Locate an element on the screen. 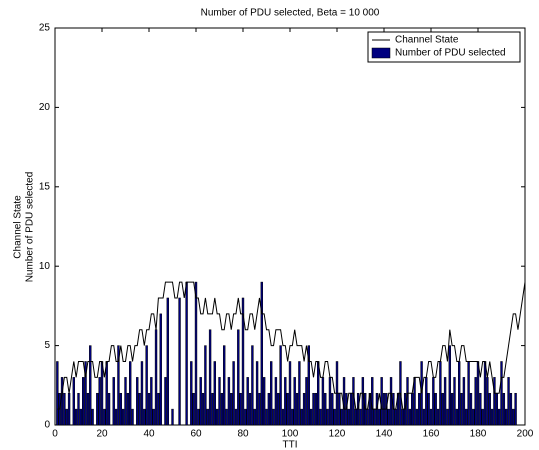 Image resolution: width=539 pixels, height=450 pixels. y-tick-label: 0 is located at coordinates (47, 425).